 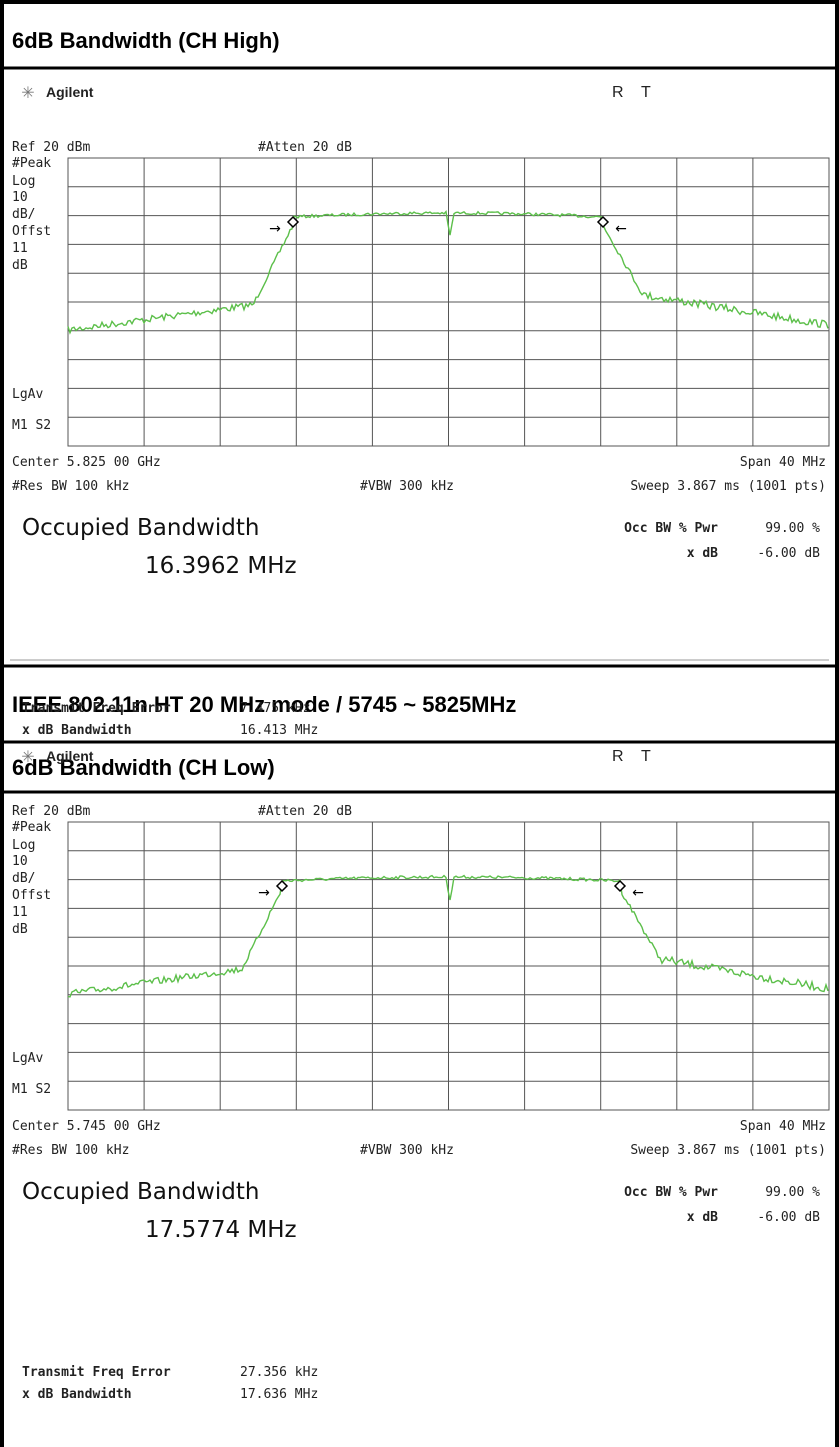 I want to click on center-freq: Center 5.825 00 GHz, so click(x=86, y=462).